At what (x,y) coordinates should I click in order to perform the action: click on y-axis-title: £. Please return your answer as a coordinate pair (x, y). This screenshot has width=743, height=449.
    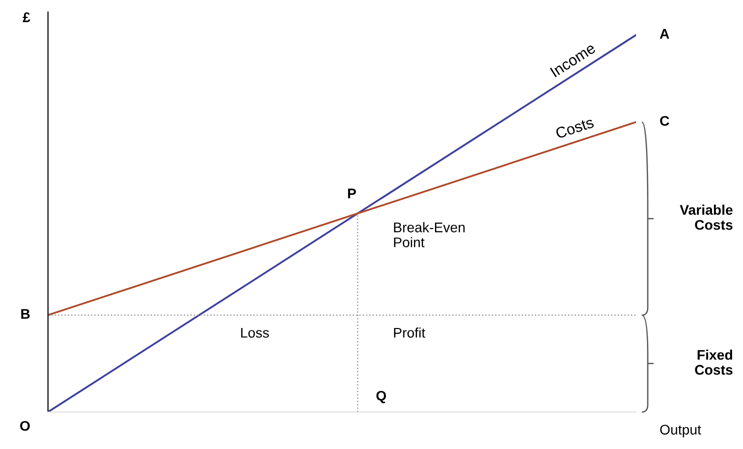
    Looking at the image, I should click on (26, 17).